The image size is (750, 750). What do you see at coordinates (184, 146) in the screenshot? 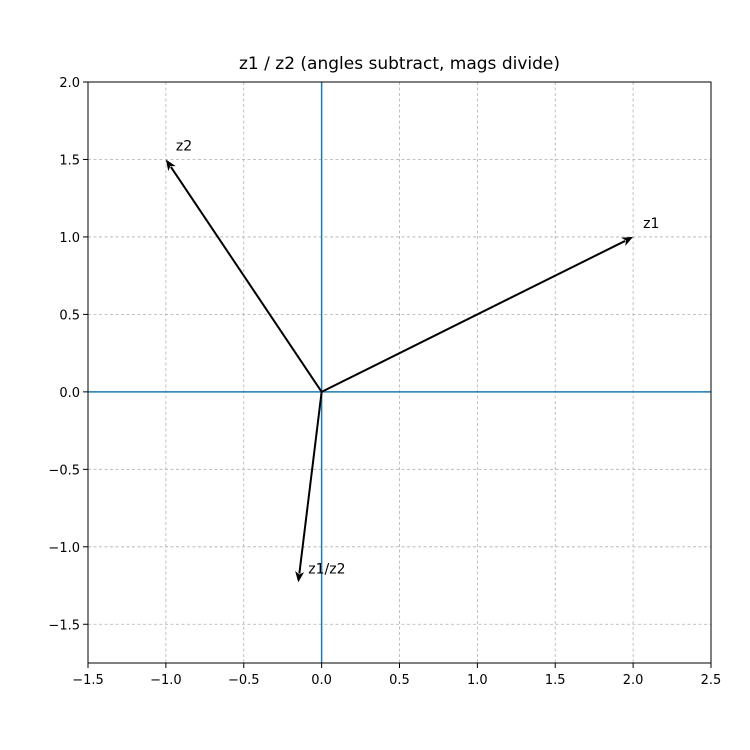
I see `vector-label: z2` at bounding box center [184, 146].